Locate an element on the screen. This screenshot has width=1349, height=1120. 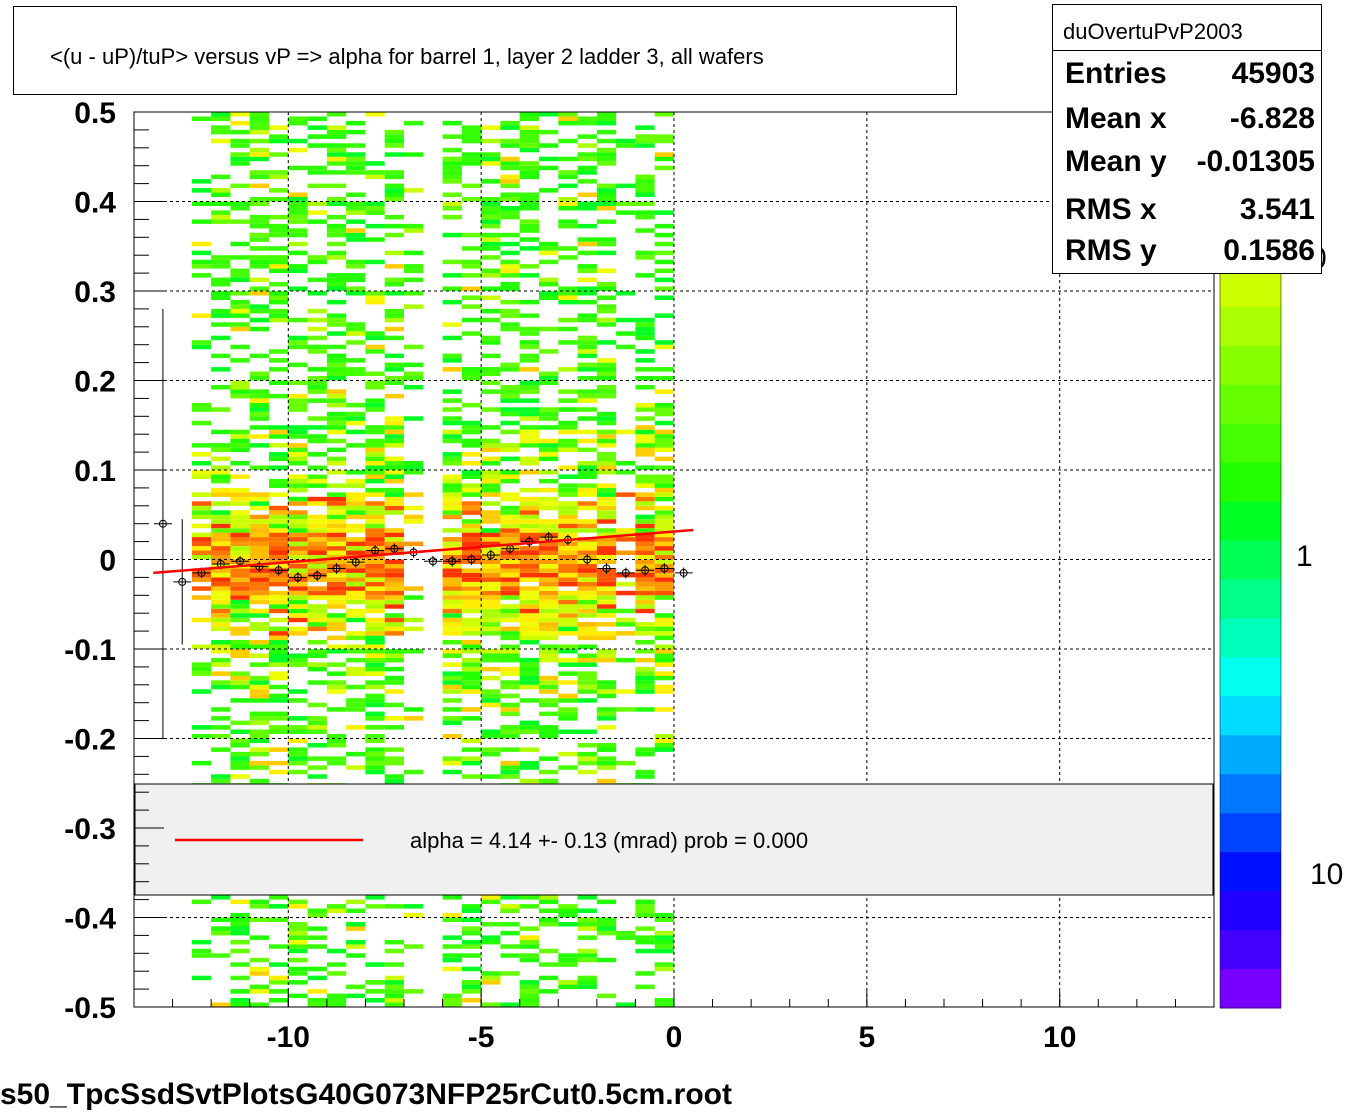
stats-label: RMS y is located at coordinates (1111, 250).